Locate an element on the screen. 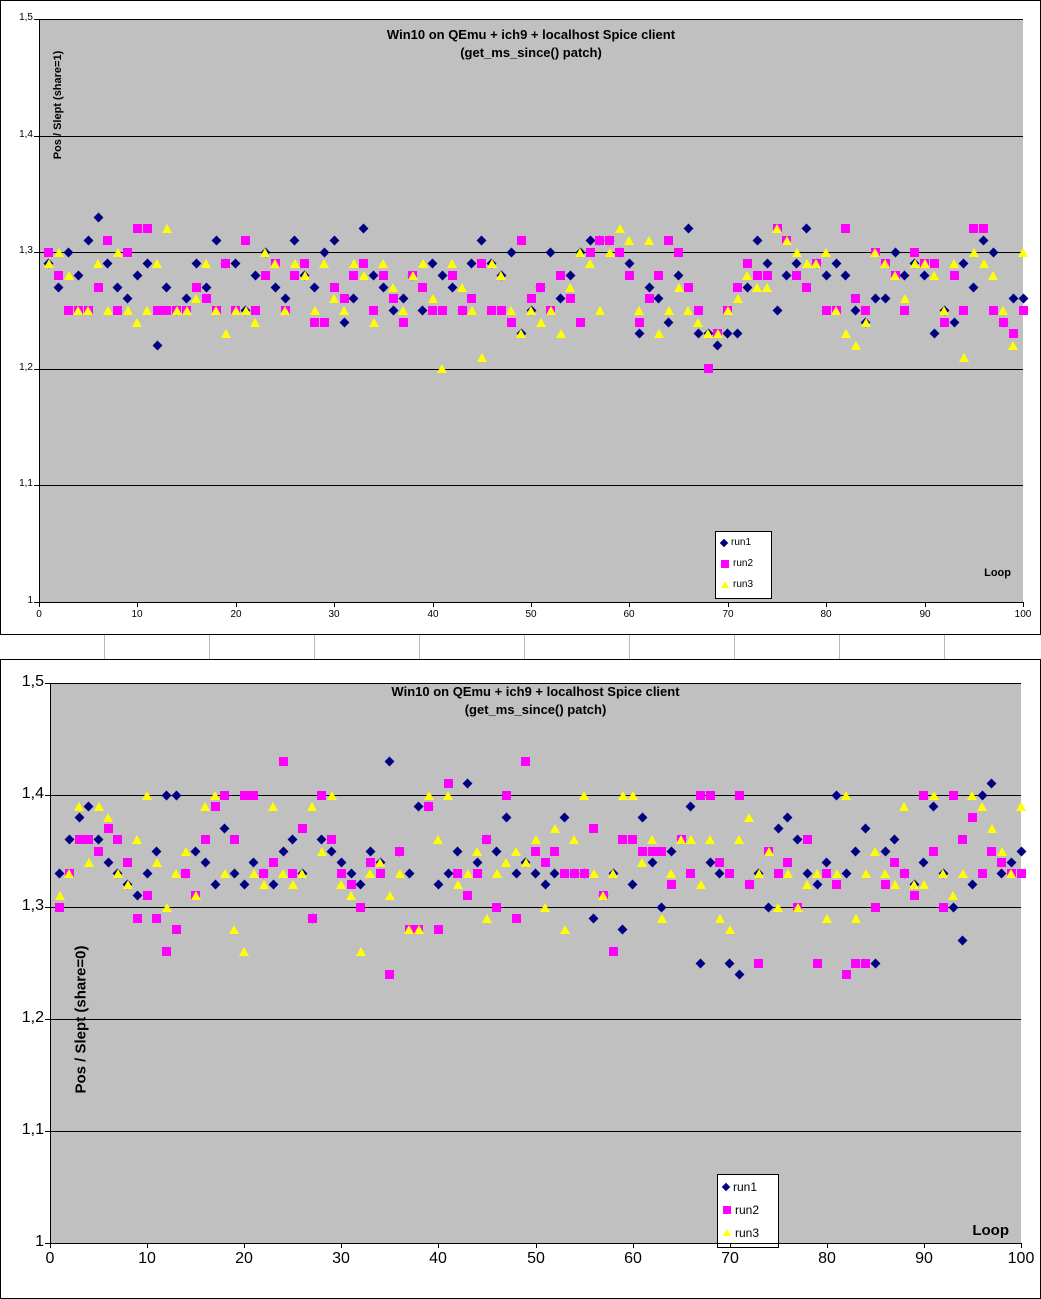 The height and width of the screenshot is (1299, 1041). x-tick-label: 60 is located at coordinates (633, 1258).